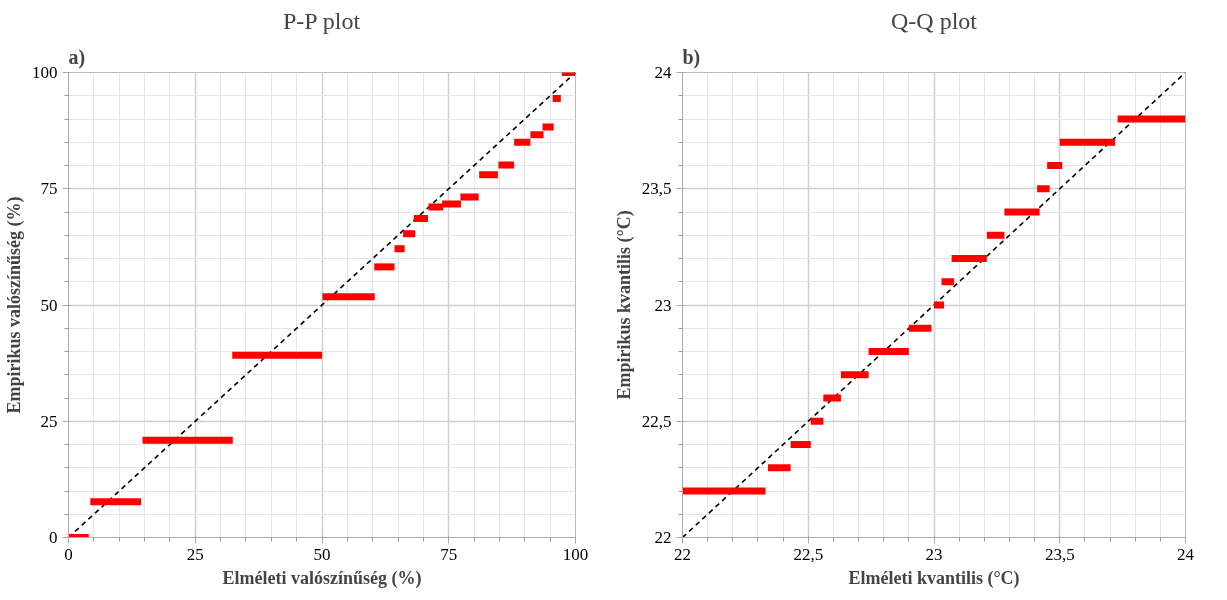 Image resolution: width=1227 pixels, height=600 pixels. What do you see at coordinates (1059, 554) in the screenshot?
I see `x-tick-label: 23,5` at bounding box center [1059, 554].